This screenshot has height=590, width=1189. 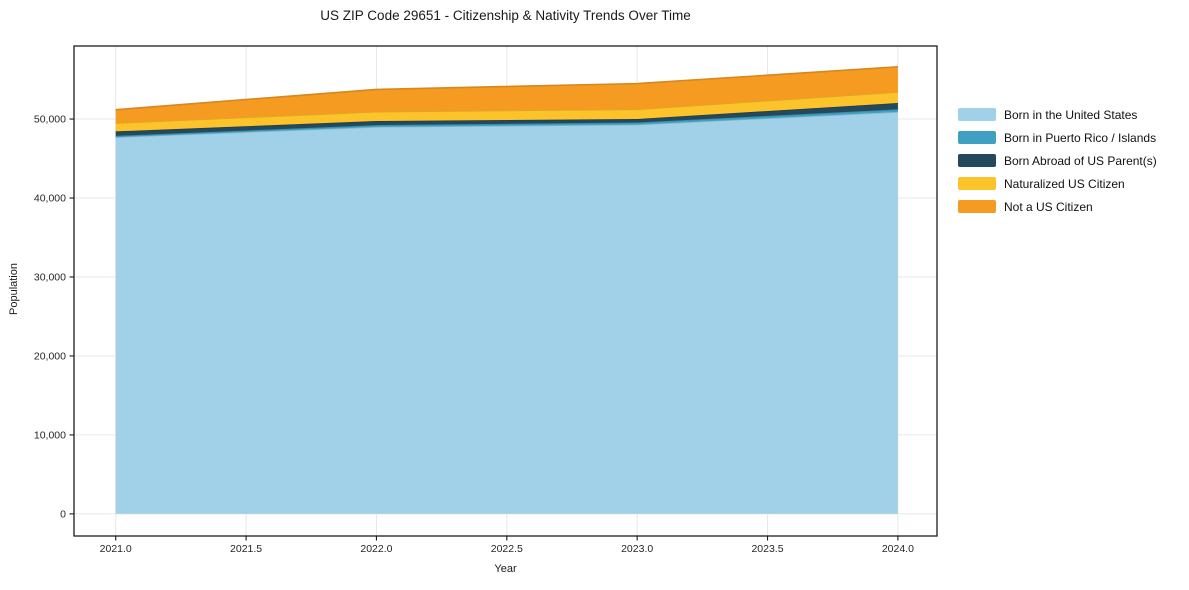 What do you see at coordinates (63, 514) in the screenshot?
I see `y-tick-label: 0` at bounding box center [63, 514].